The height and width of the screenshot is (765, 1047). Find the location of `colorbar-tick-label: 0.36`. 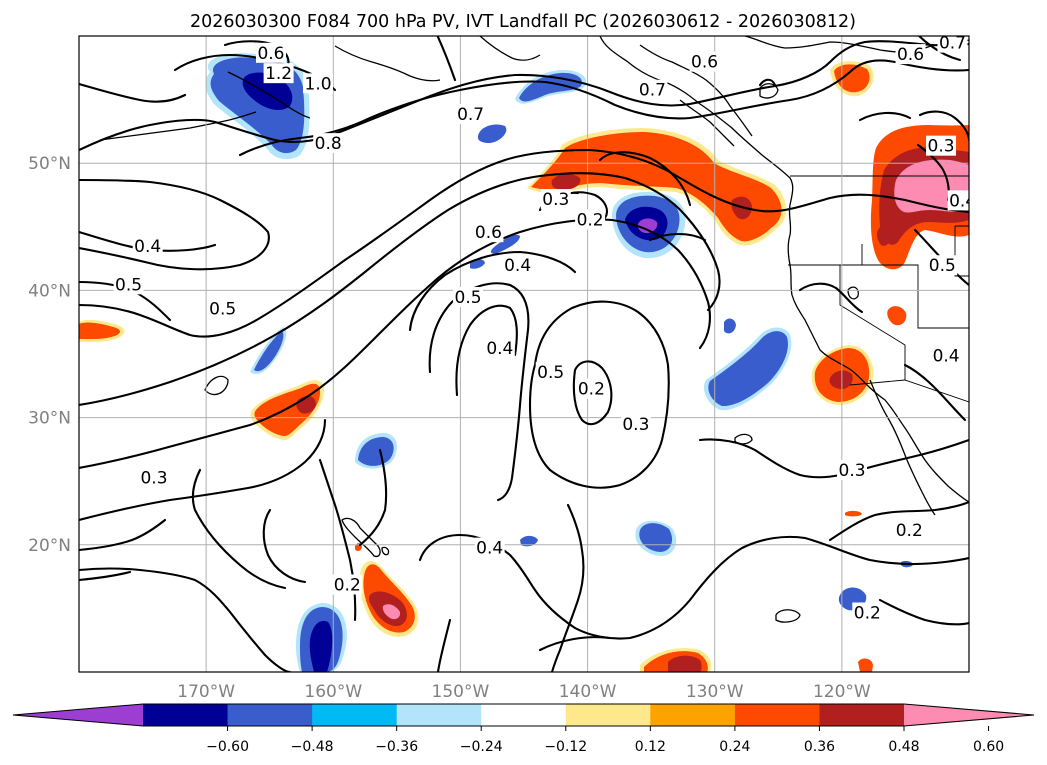

colorbar-tick-label: 0.36 is located at coordinates (819, 747).